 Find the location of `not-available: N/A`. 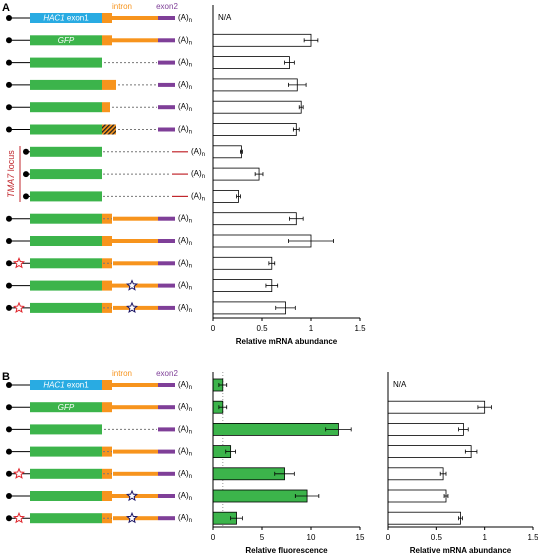

not-available: N/A is located at coordinates (400, 384).